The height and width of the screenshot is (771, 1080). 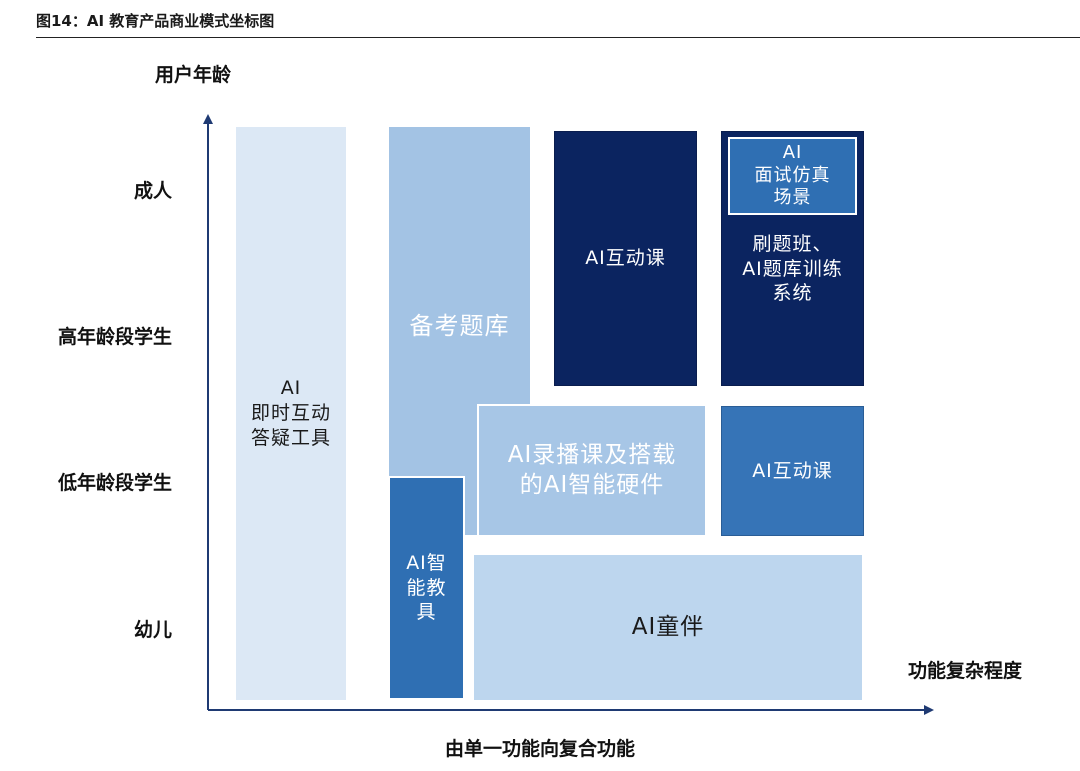 I want to click on figure-title: 图14：AI 教育产品商业模式坐标图, so click(x=155, y=21).